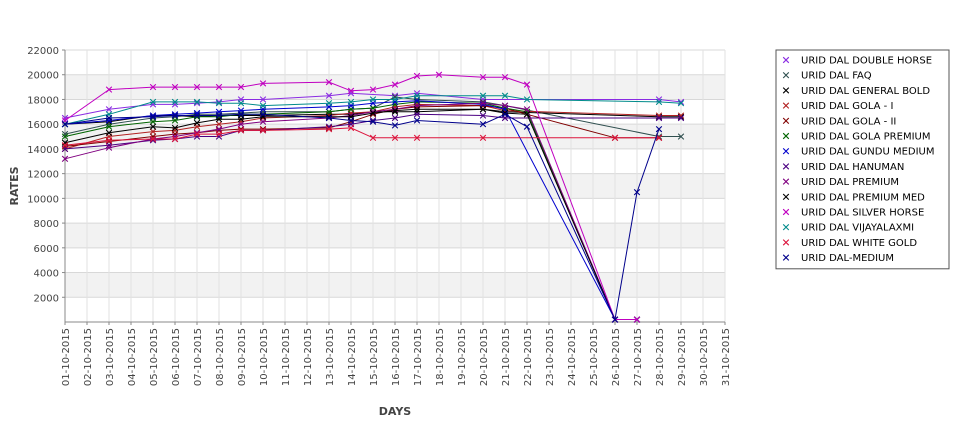 This screenshot has height=429, width=975. I want to click on y-tick-label: 8000, so click(46, 224).